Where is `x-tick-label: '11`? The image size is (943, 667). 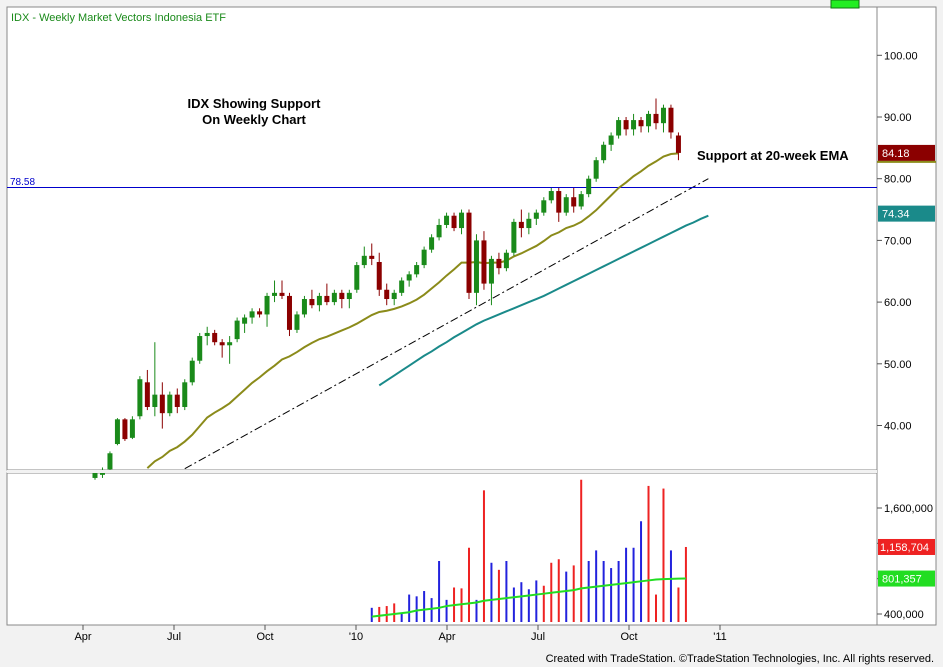
x-tick-label: '11 is located at coordinates (720, 637).